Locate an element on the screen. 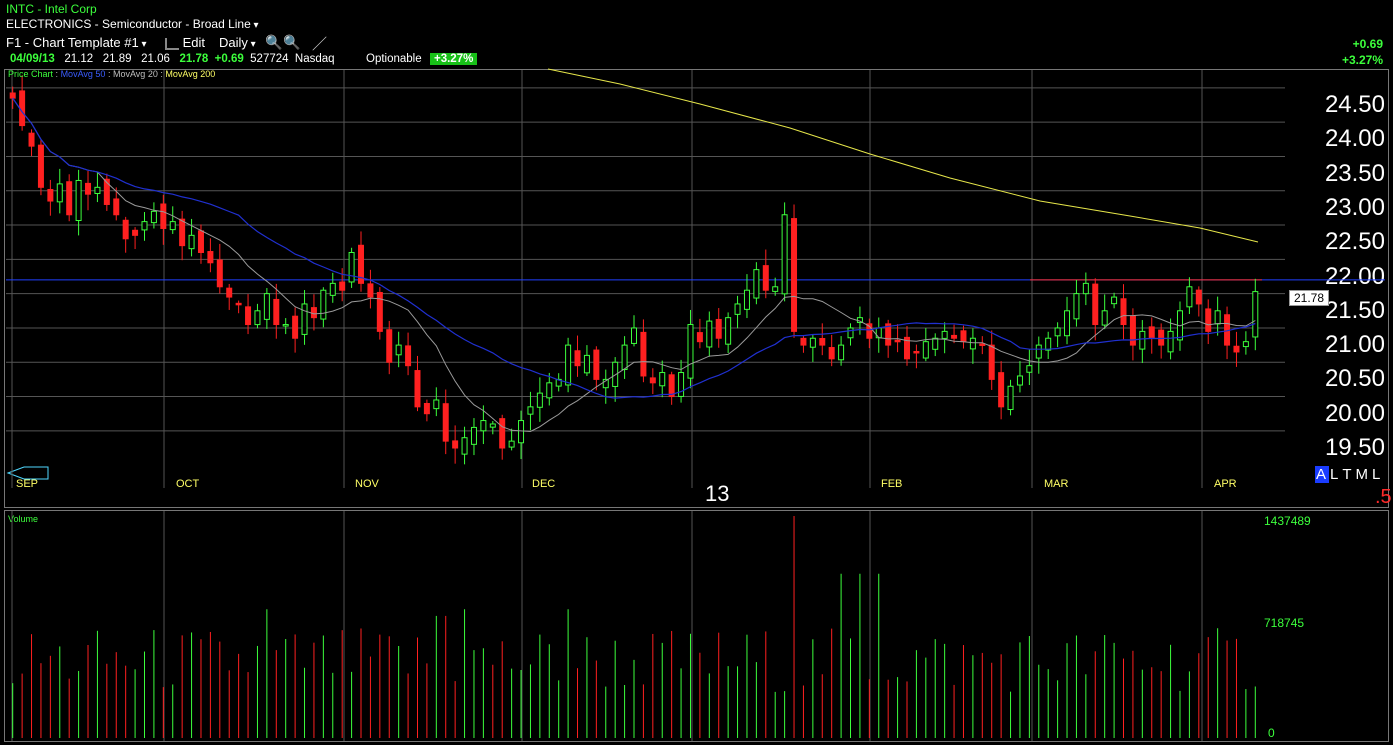 The width and height of the screenshot is (1393, 745). scroll-handle is located at coordinates (36, 475).